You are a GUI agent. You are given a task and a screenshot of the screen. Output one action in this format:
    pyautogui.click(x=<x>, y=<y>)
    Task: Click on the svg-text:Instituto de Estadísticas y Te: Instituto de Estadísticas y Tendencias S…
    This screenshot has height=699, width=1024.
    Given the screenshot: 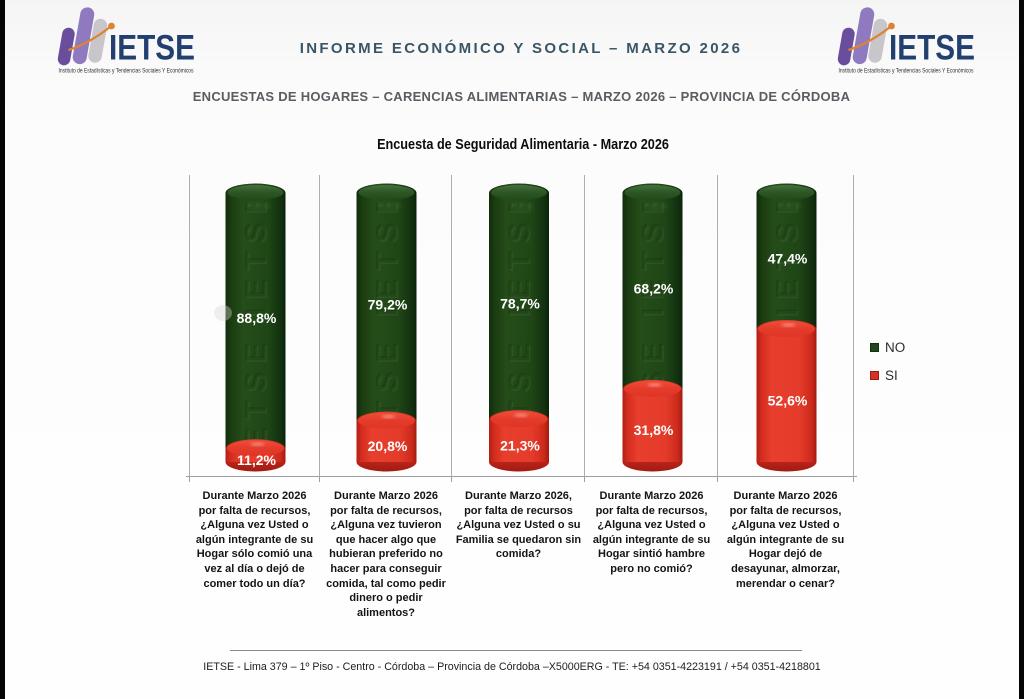 What is the action you would take?
    pyautogui.click(x=126, y=72)
    